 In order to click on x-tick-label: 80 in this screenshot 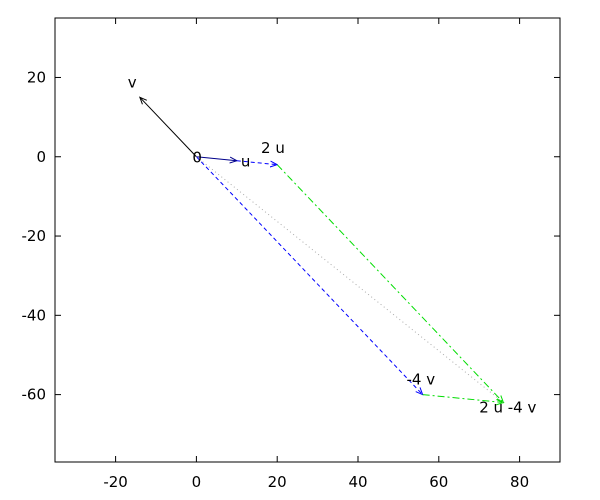, I will do `click(519, 482)`.